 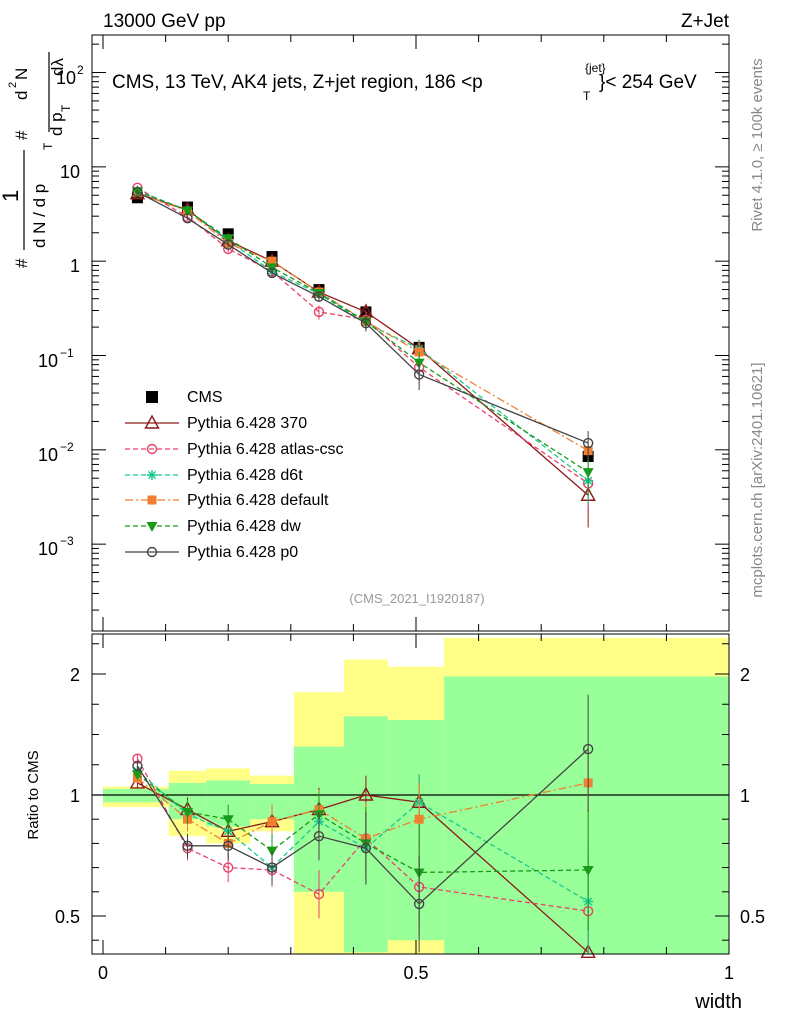 I want to click on ratio-ytick-right-0.5: 0.5, so click(x=752, y=917).